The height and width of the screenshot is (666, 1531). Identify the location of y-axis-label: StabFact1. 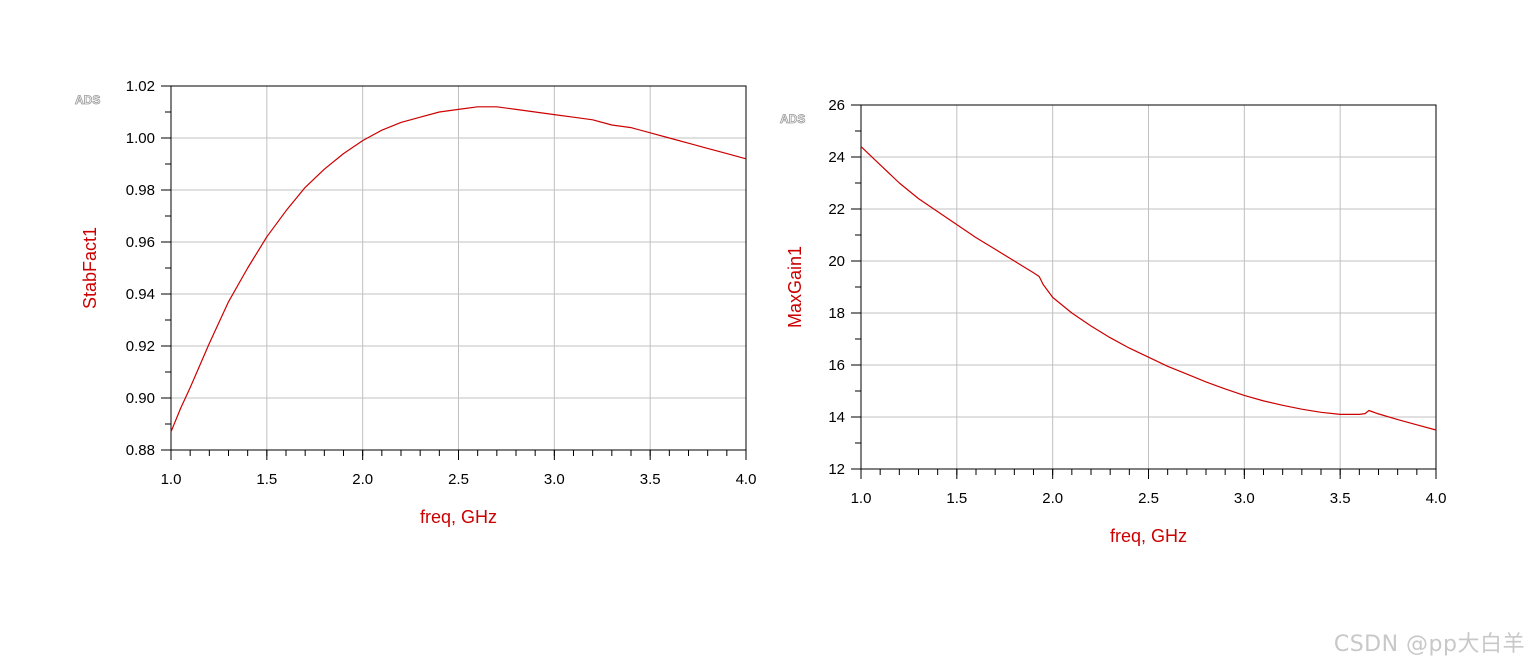
(90, 268).